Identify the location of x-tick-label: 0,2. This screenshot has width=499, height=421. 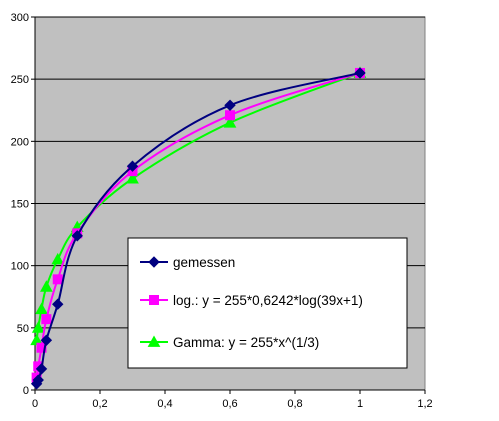
(99, 404).